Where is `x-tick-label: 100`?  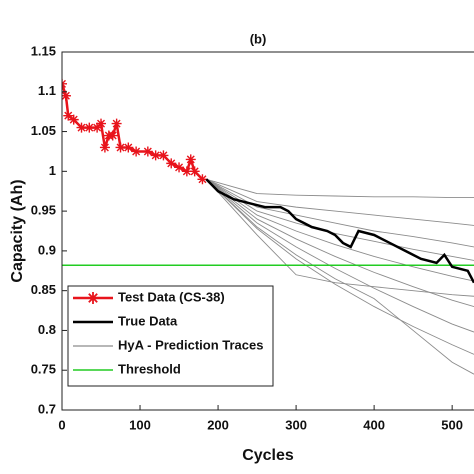 x-tick-label: 100 is located at coordinates (140, 424).